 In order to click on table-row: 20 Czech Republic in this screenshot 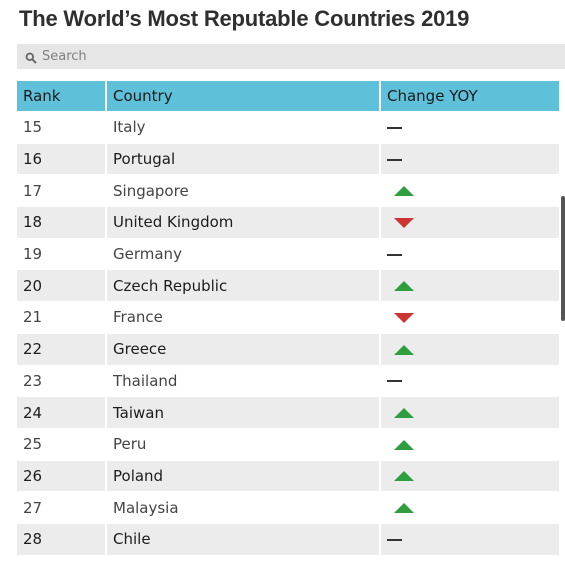, I will do `click(288, 285)`.